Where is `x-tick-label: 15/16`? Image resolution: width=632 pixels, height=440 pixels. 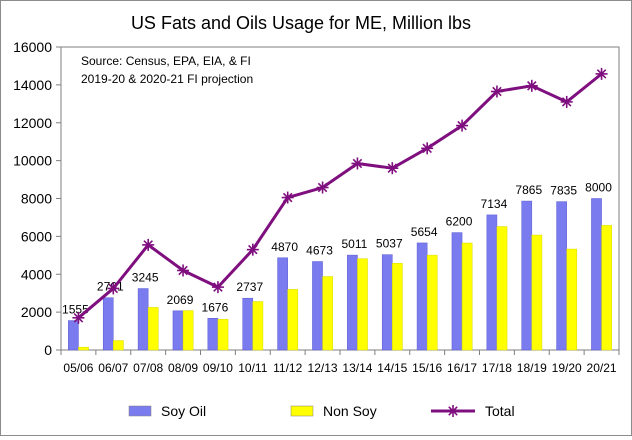 x-tick-label: 15/16 is located at coordinates (427, 368).